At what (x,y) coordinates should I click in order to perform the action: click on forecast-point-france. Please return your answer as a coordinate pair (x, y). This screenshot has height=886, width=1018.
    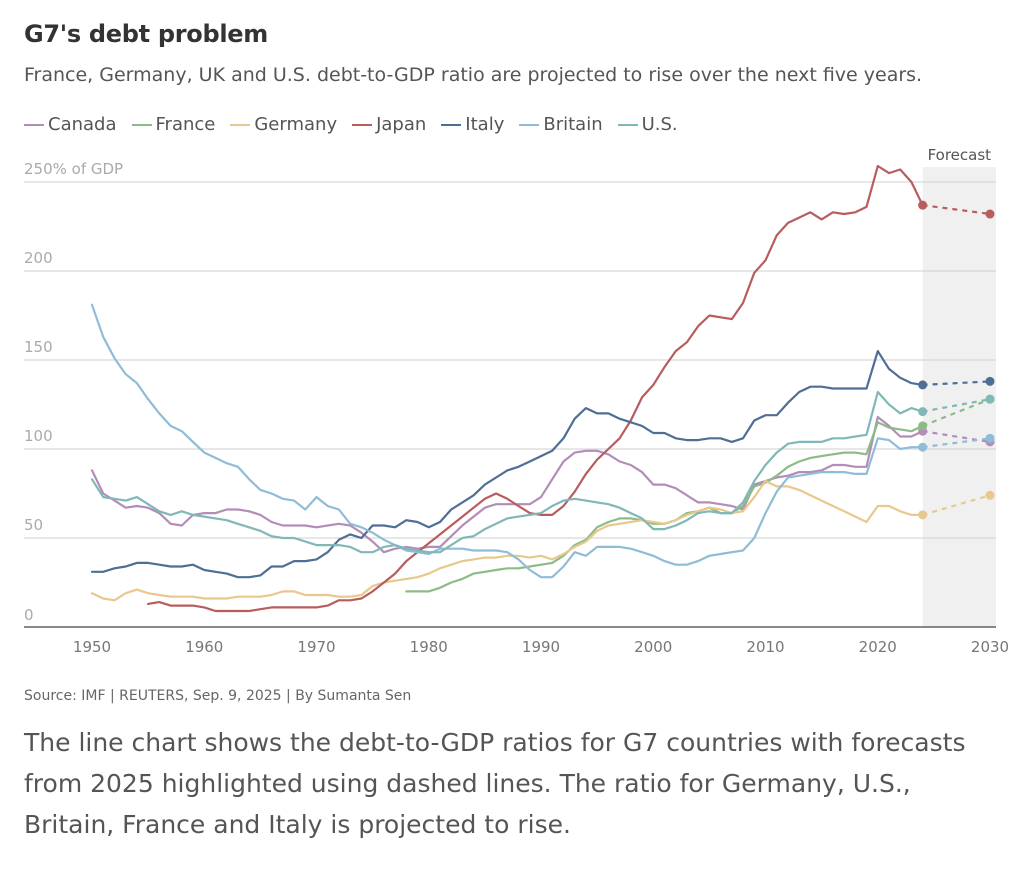
    Looking at the image, I should click on (923, 426).